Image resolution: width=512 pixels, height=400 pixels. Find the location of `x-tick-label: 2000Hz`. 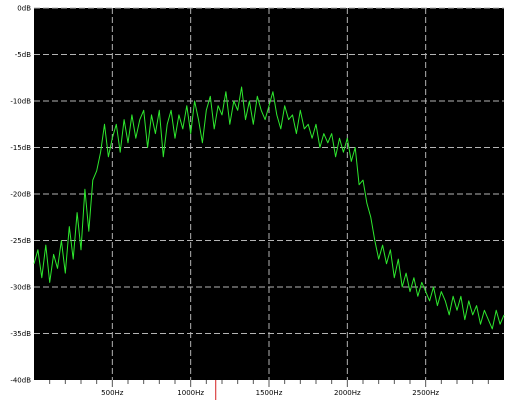

x-tick-label: 2000Hz is located at coordinates (347, 393).